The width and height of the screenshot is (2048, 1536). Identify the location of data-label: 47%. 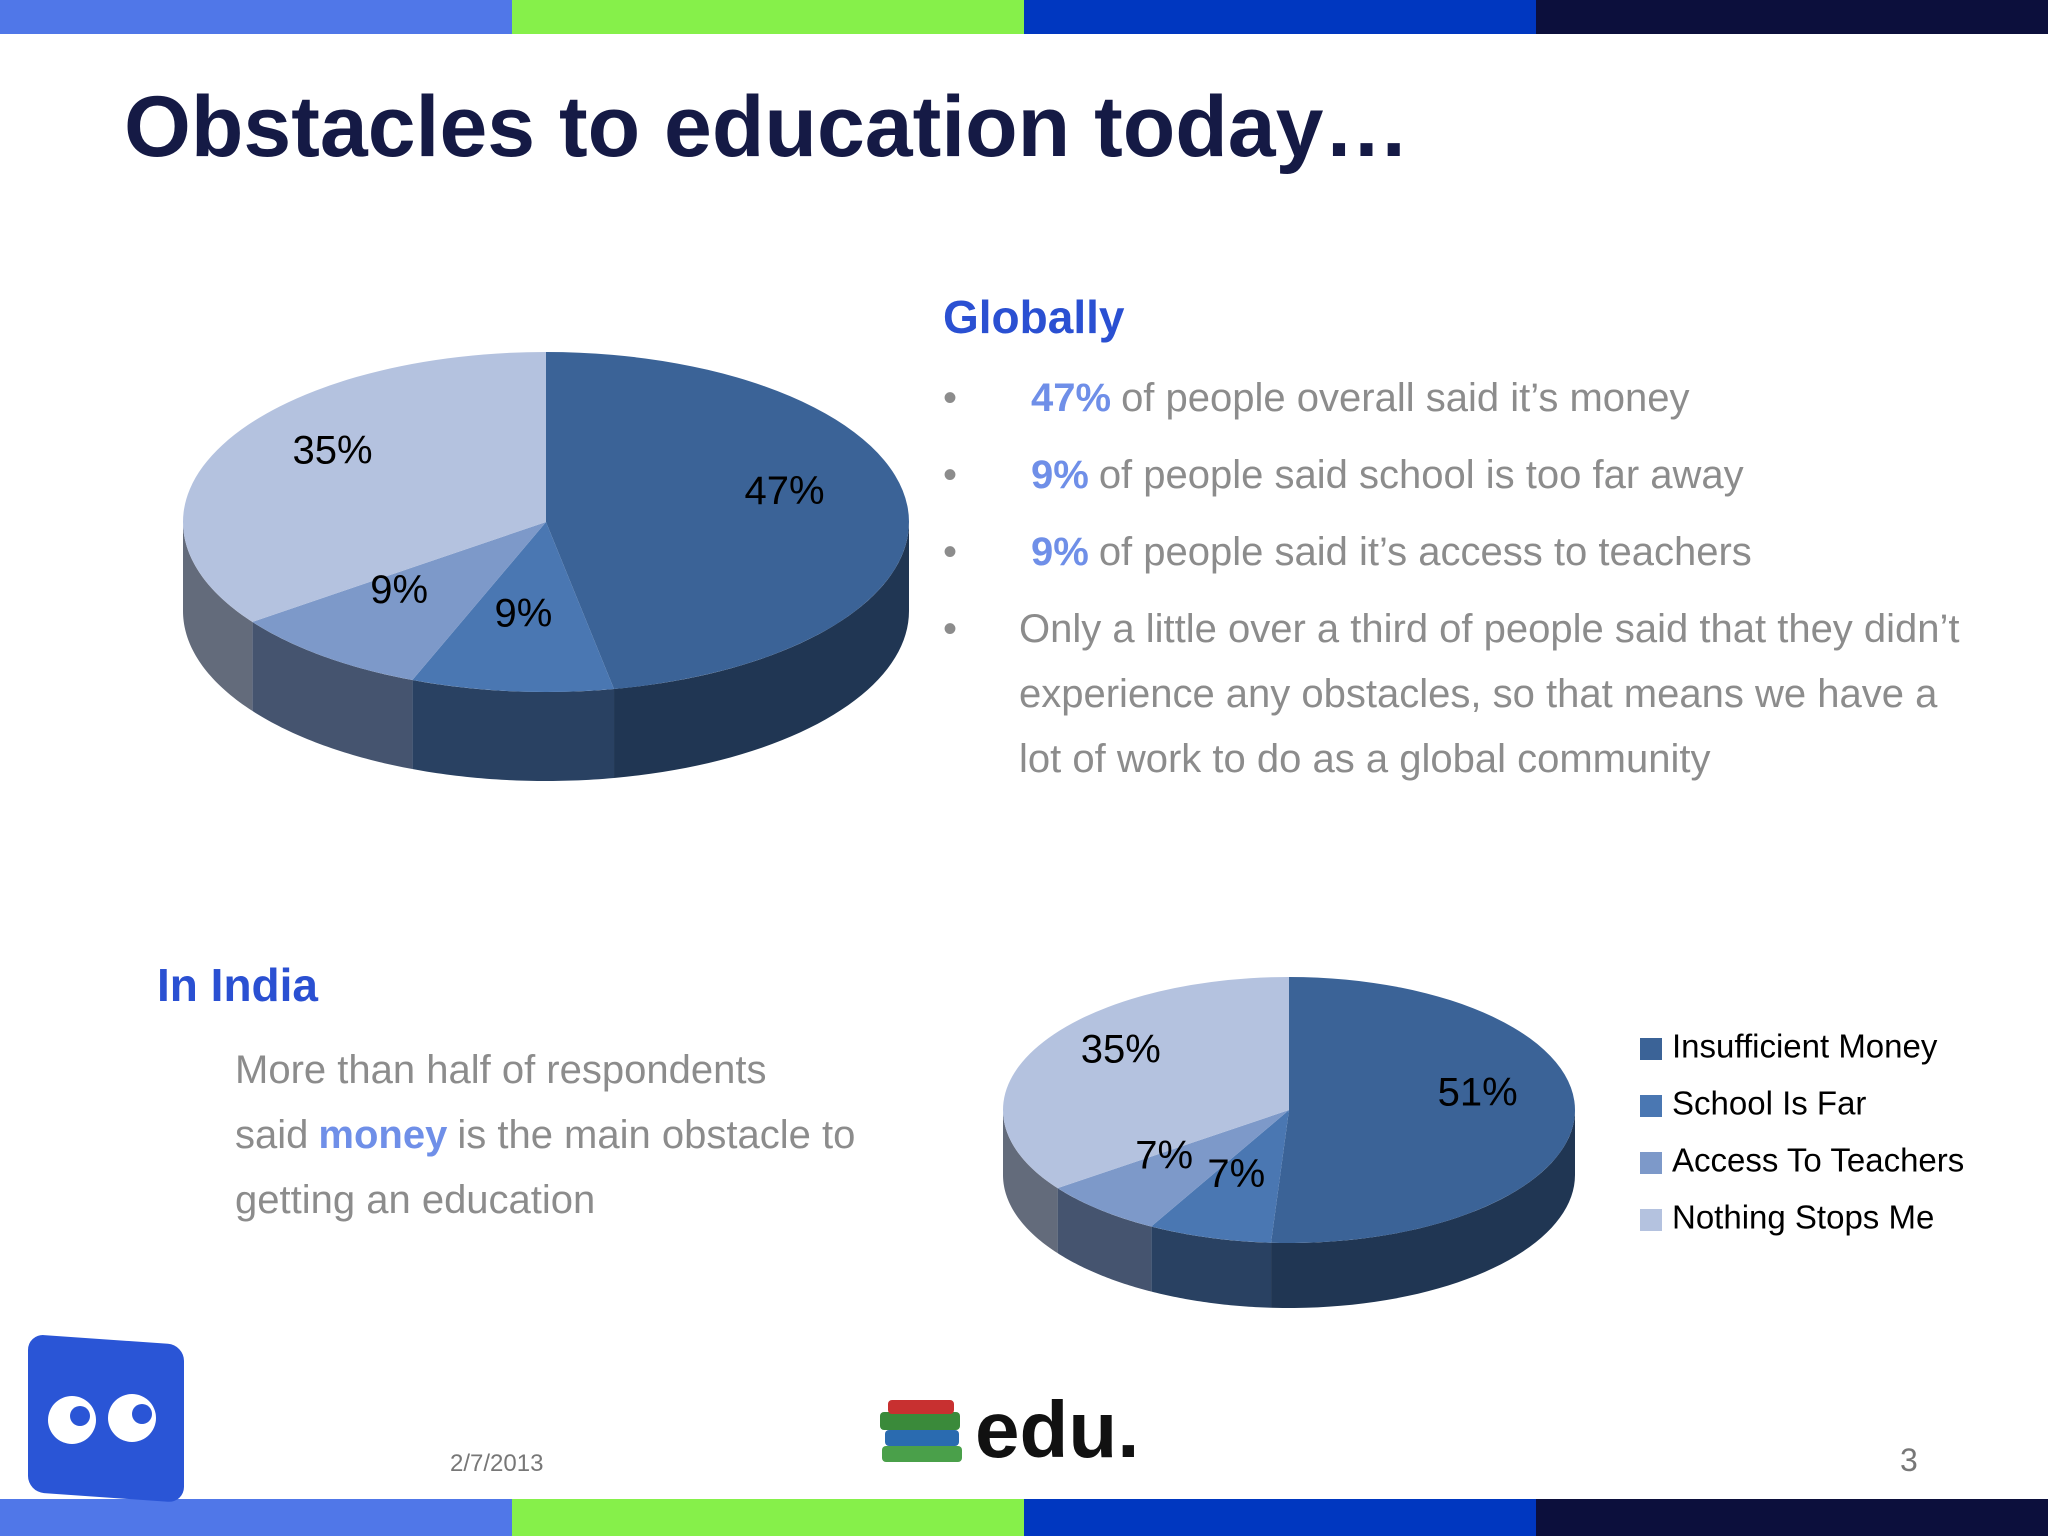
(784, 491).